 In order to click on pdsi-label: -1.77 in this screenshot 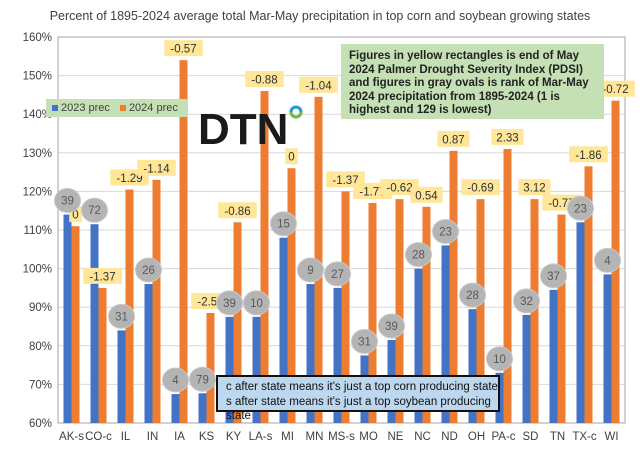, I will do `click(372, 192)`.